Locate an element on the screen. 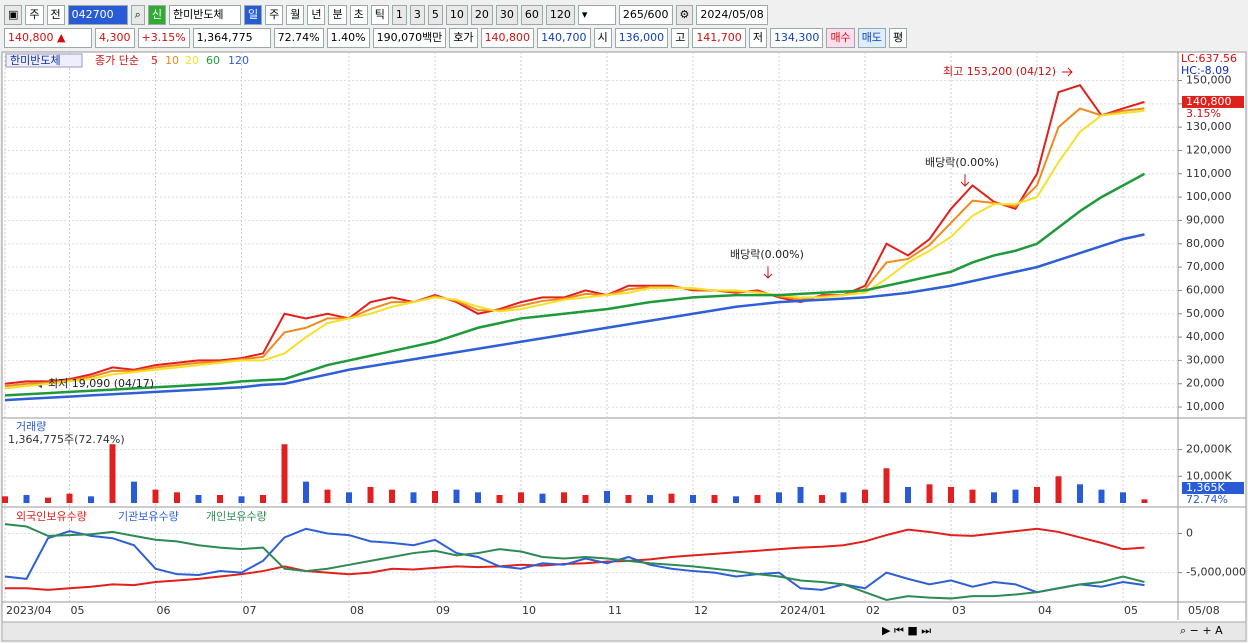 Image resolution: width=1248 pixels, height=643 pixels. x-tick-label: 03 is located at coordinates (959, 610).